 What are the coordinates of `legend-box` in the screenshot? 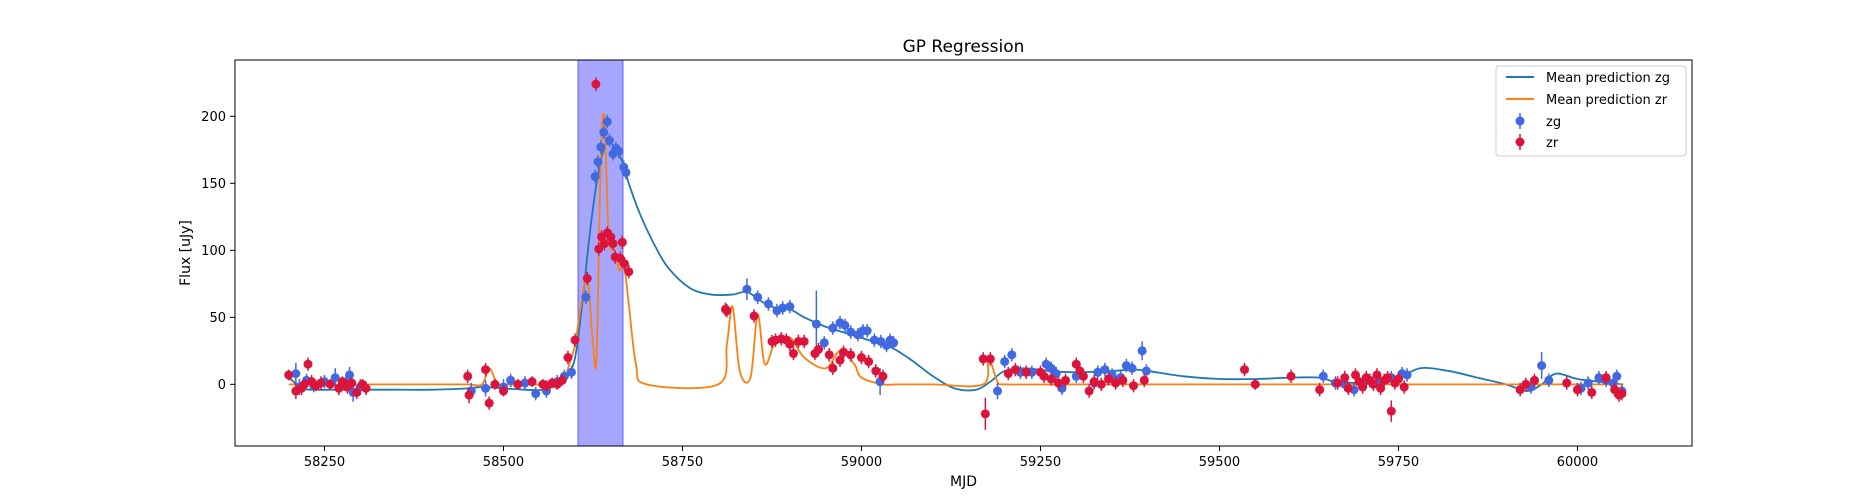 It's located at (1591, 111).